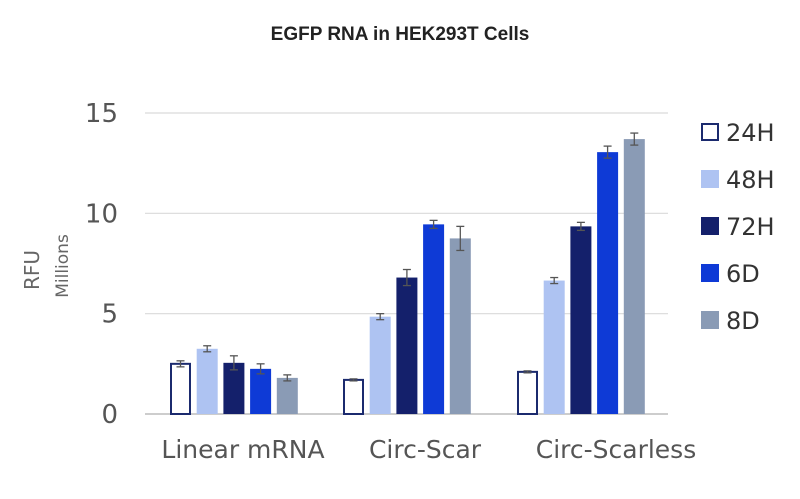 The width and height of the screenshot is (800, 499). I want to click on y-tick-label: 15, so click(101, 114).